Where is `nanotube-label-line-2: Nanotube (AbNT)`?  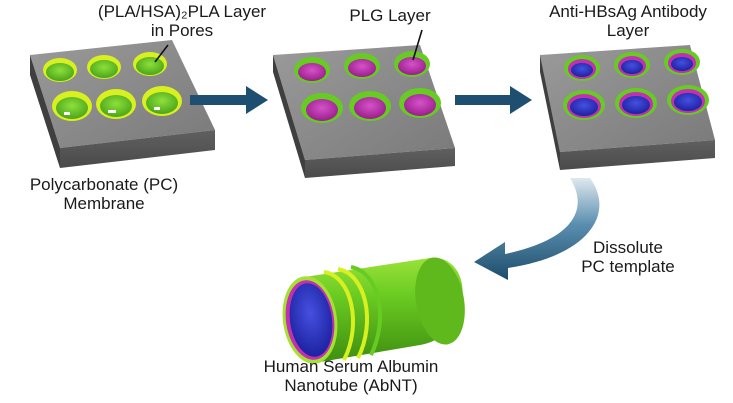
nanotube-label-line-2: Nanotube (AbNT) is located at coordinates (351, 385).